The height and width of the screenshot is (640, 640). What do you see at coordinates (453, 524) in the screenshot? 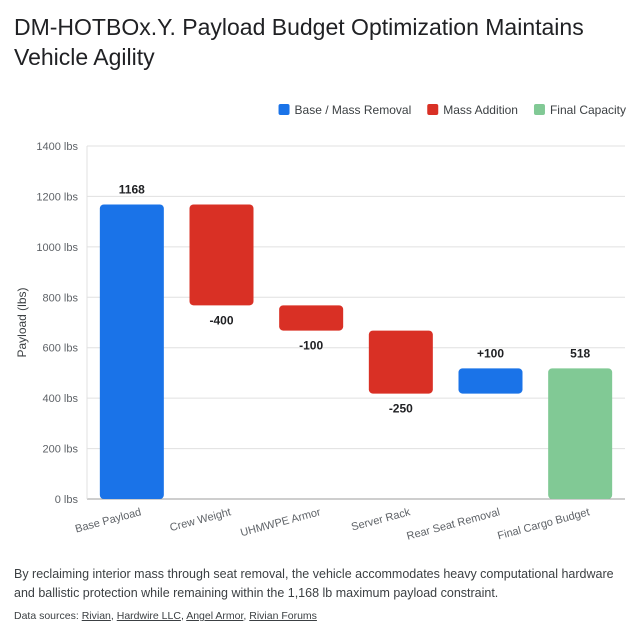
I see `x-tick-label: Rear Seat Removal` at bounding box center [453, 524].